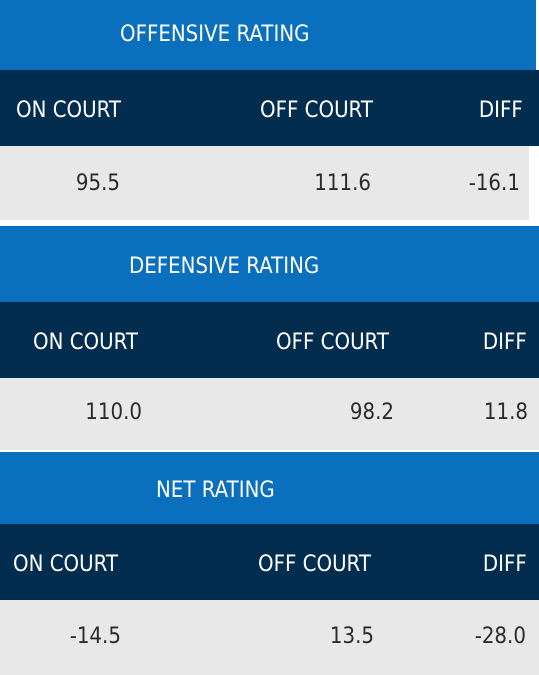  I want to click on net-rating-value-row: -14.5 13.5 -28.0, so click(269, 637).